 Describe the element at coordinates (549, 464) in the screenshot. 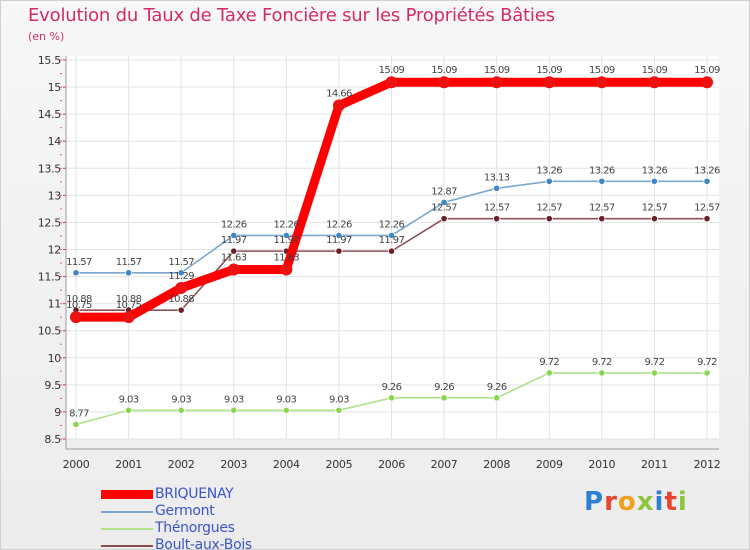

I see `x-tick-label: 2009` at that location.